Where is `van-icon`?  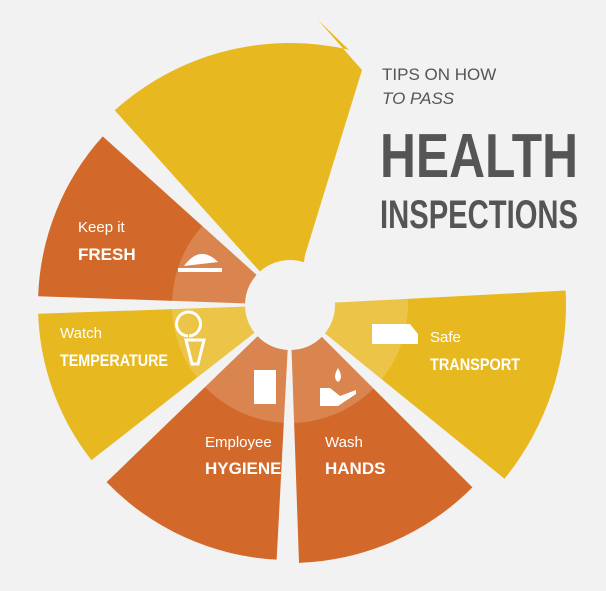 van-icon is located at coordinates (395, 334).